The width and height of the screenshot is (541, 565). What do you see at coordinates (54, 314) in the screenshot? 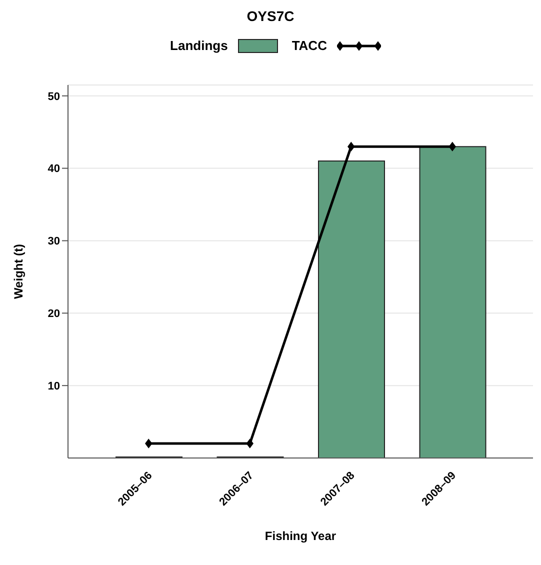
I see `y-tick-label: 20` at bounding box center [54, 314].